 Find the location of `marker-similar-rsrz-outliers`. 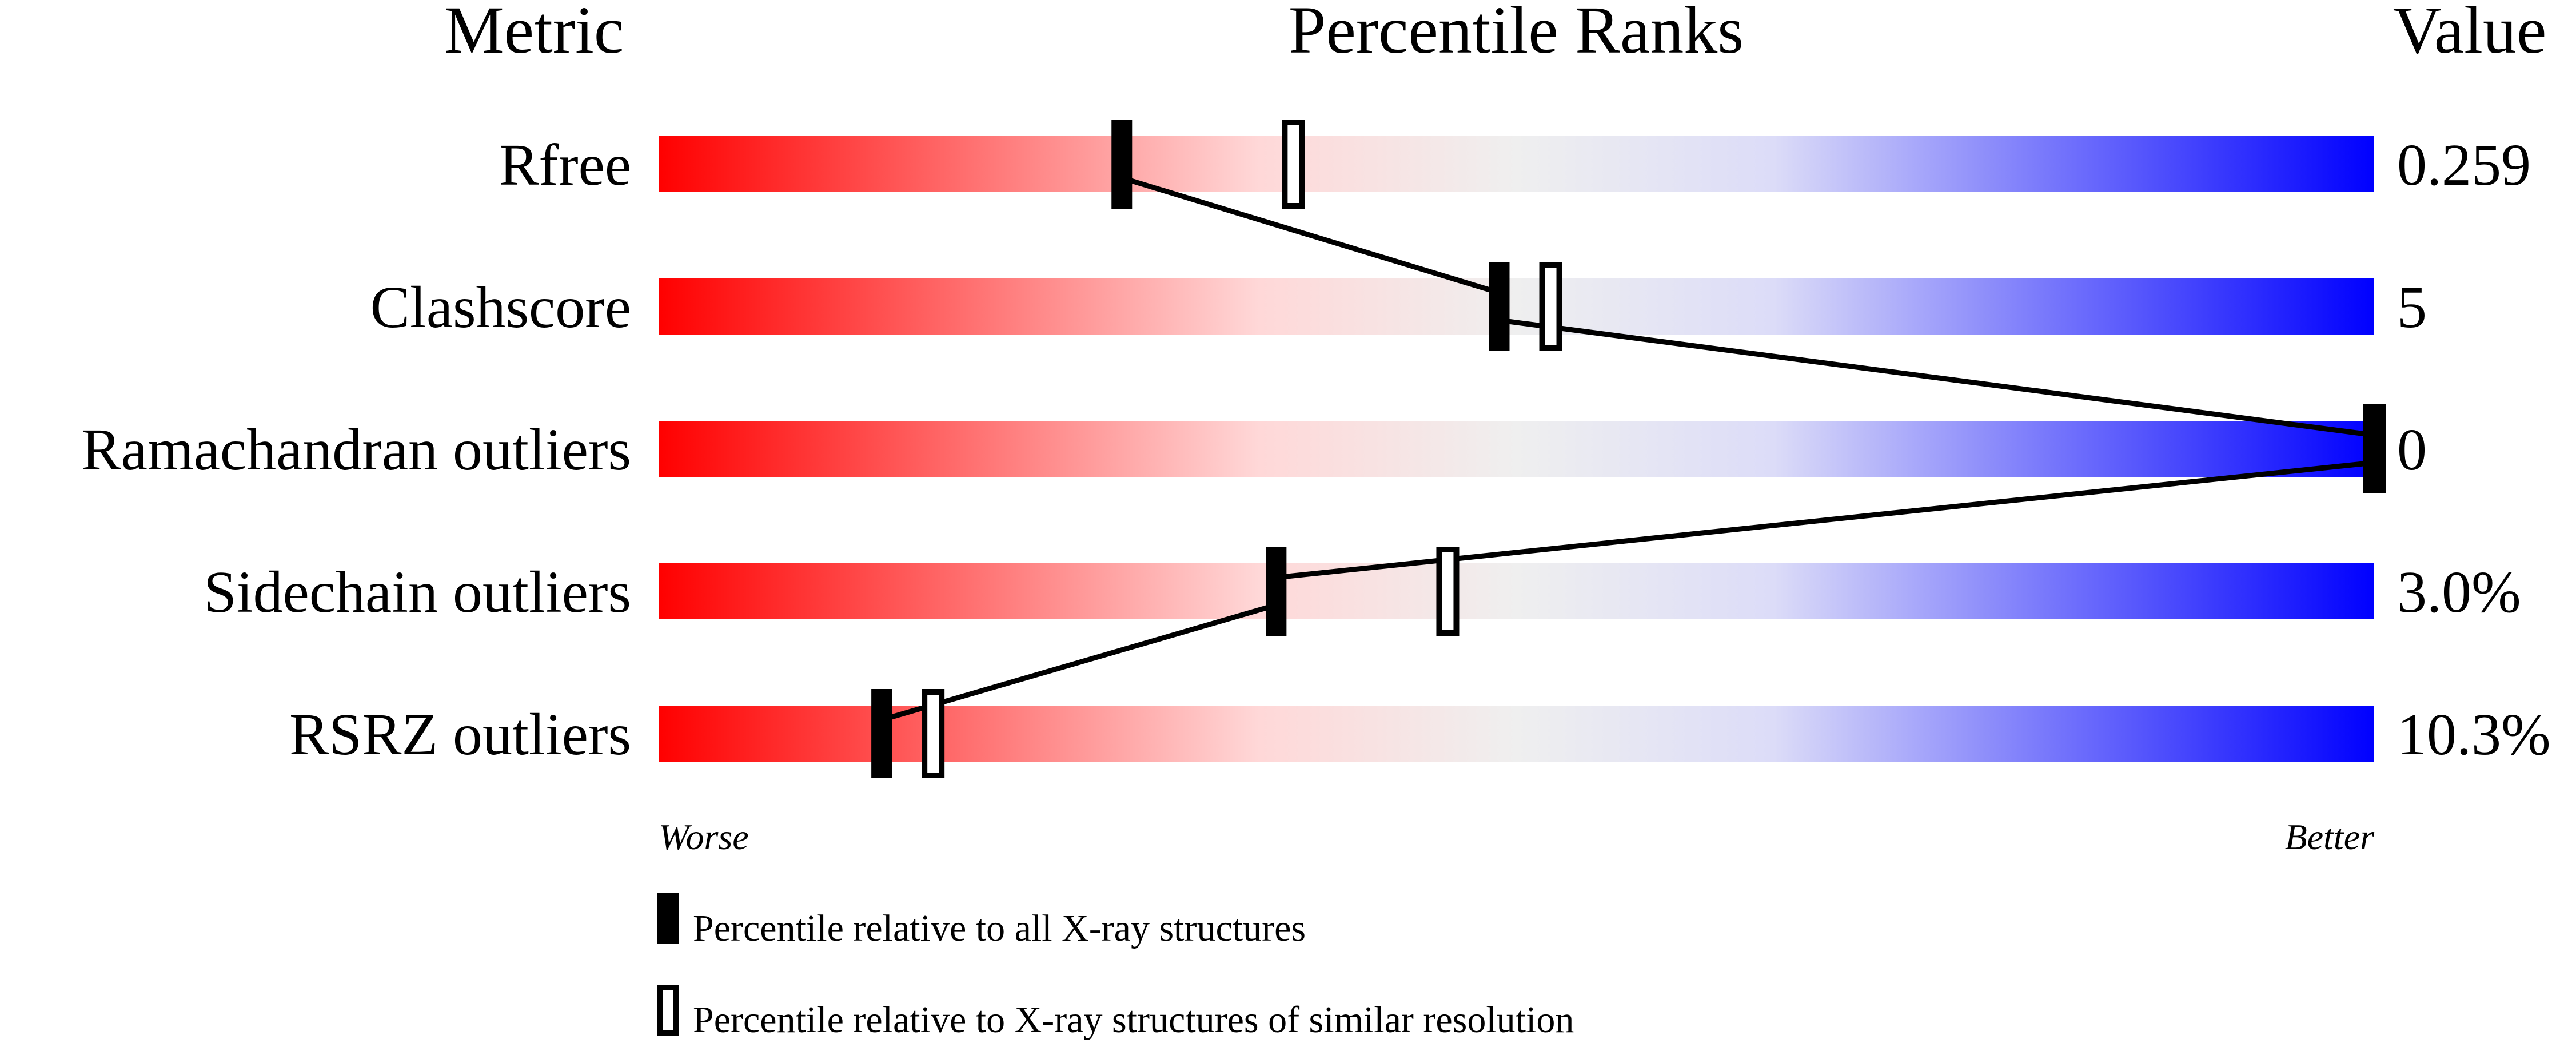

marker-similar-rsrz-outliers is located at coordinates (933, 734).